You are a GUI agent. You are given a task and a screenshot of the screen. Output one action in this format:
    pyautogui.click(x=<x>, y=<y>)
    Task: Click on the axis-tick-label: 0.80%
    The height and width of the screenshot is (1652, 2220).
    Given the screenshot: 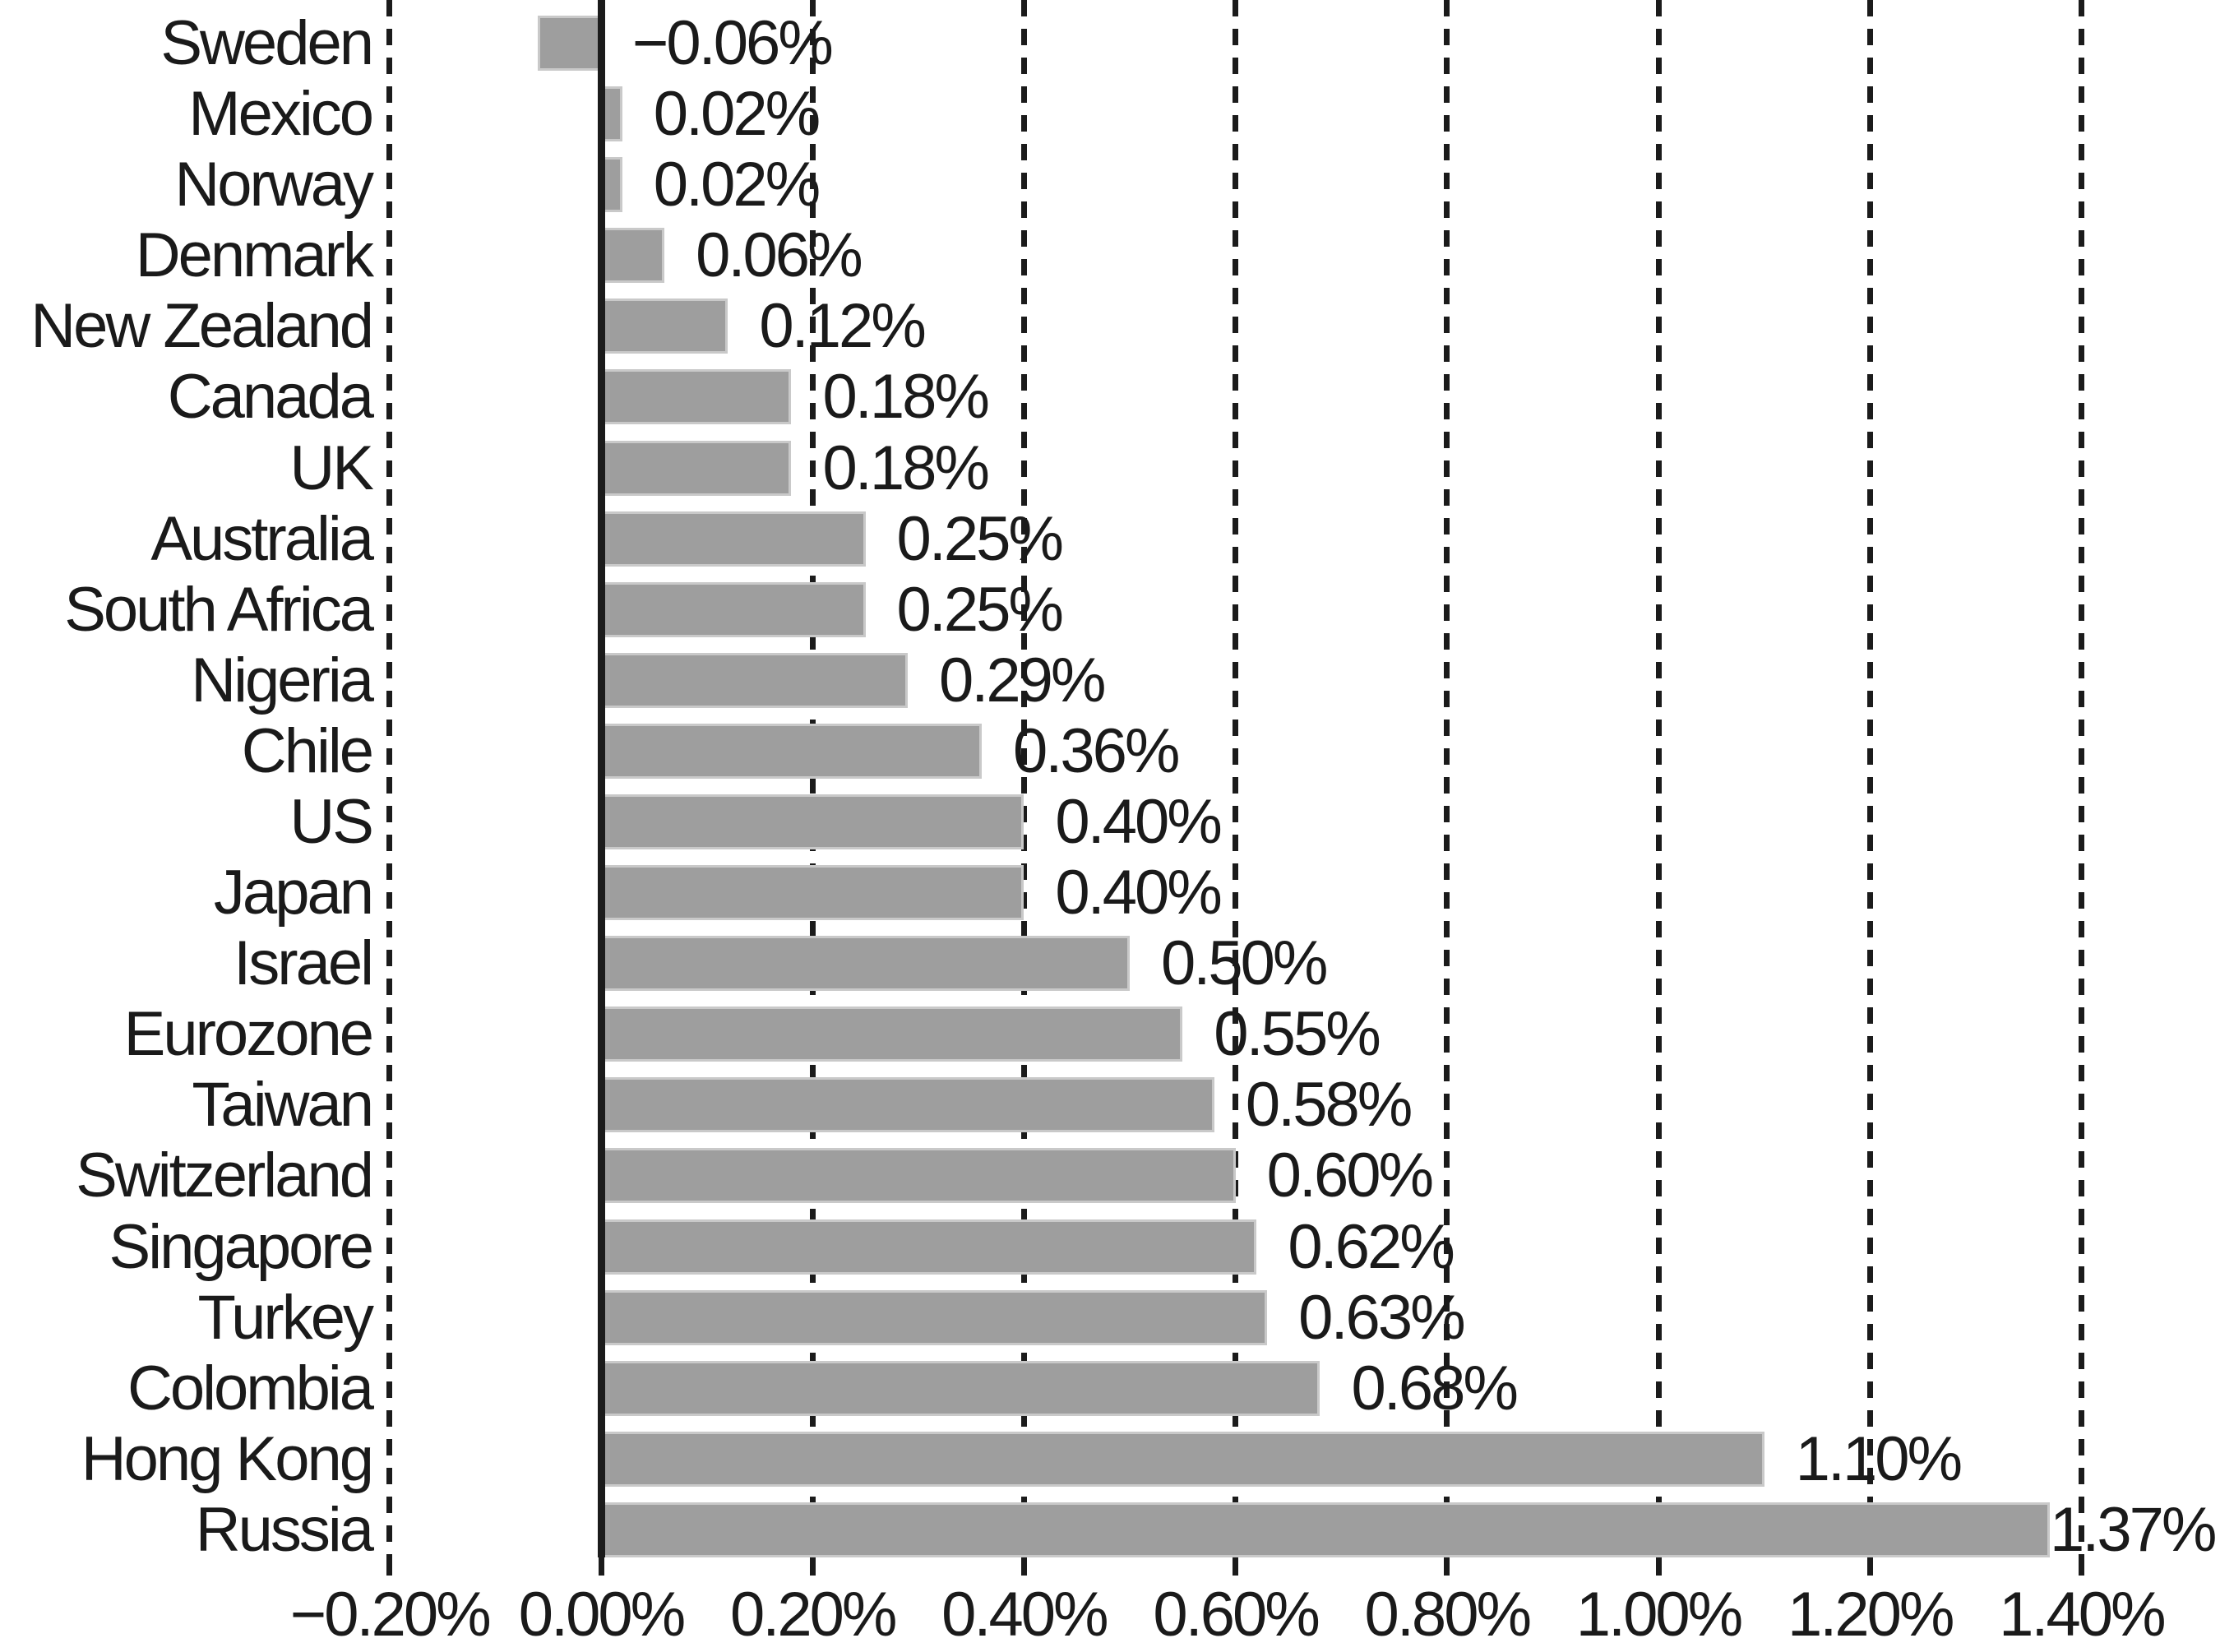 What is the action you would take?
    pyautogui.click(x=1448, y=1615)
    